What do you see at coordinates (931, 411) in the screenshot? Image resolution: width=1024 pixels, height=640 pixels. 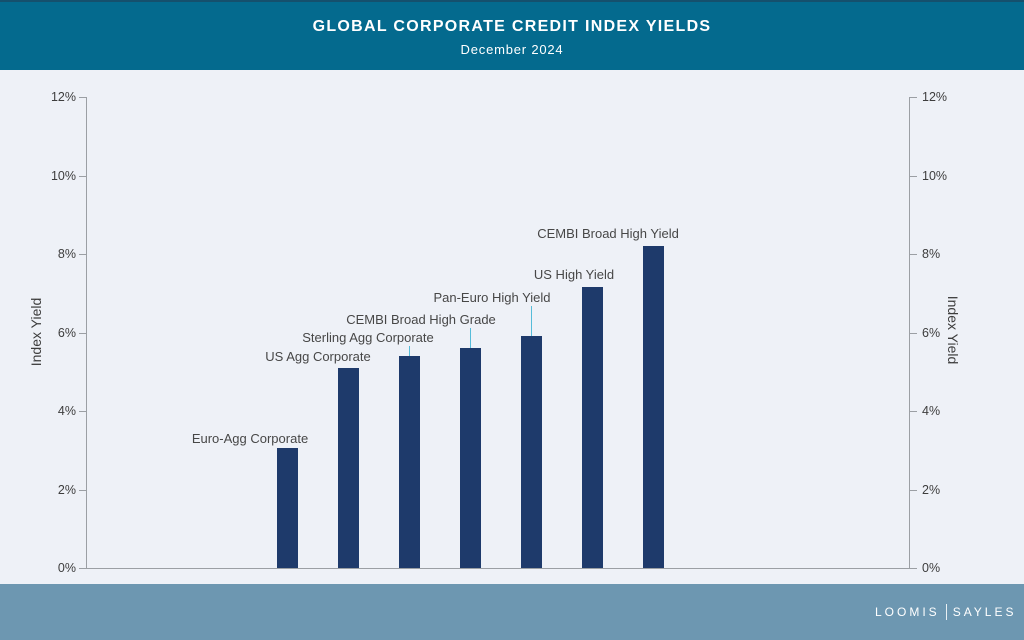 I see `y-tick-label-right: 4%` at bounding box center [931, 411].